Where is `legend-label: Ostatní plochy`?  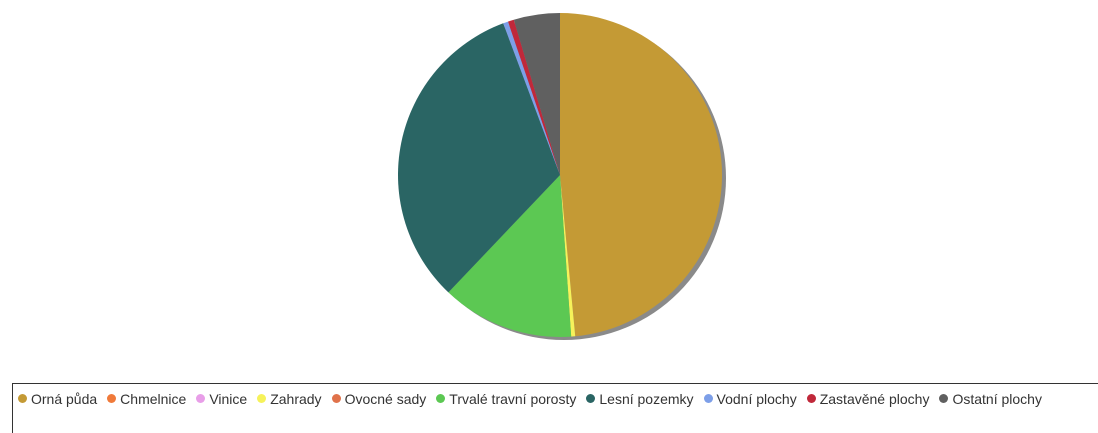
legend-label: Ostatní plochy is located at coordinates (997, 398).